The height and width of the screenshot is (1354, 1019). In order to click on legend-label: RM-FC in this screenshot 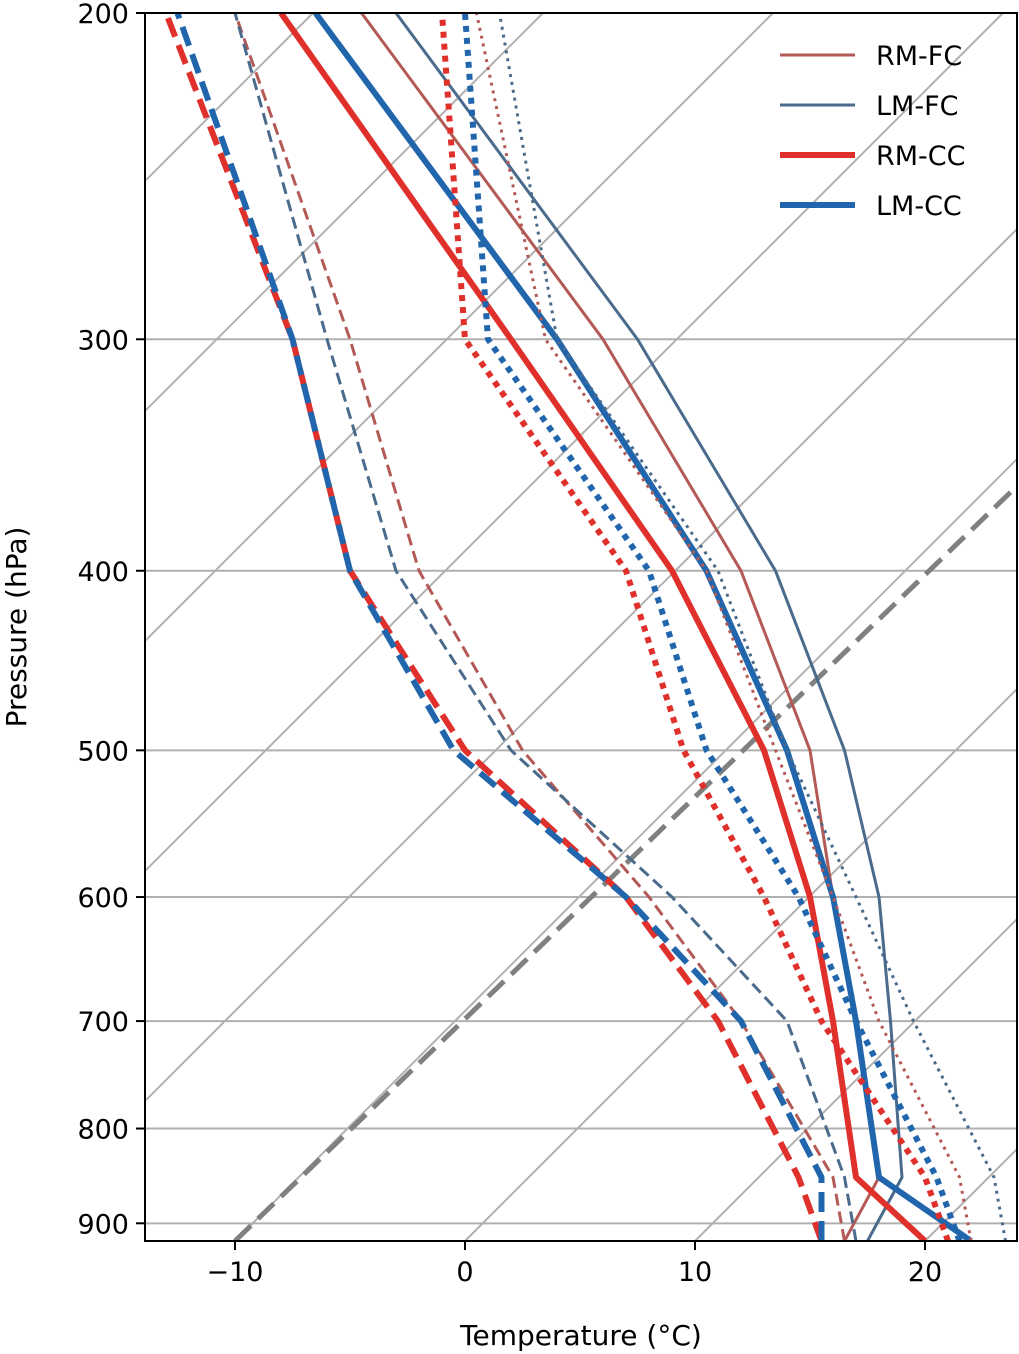, I will do `click(919, 56)`.